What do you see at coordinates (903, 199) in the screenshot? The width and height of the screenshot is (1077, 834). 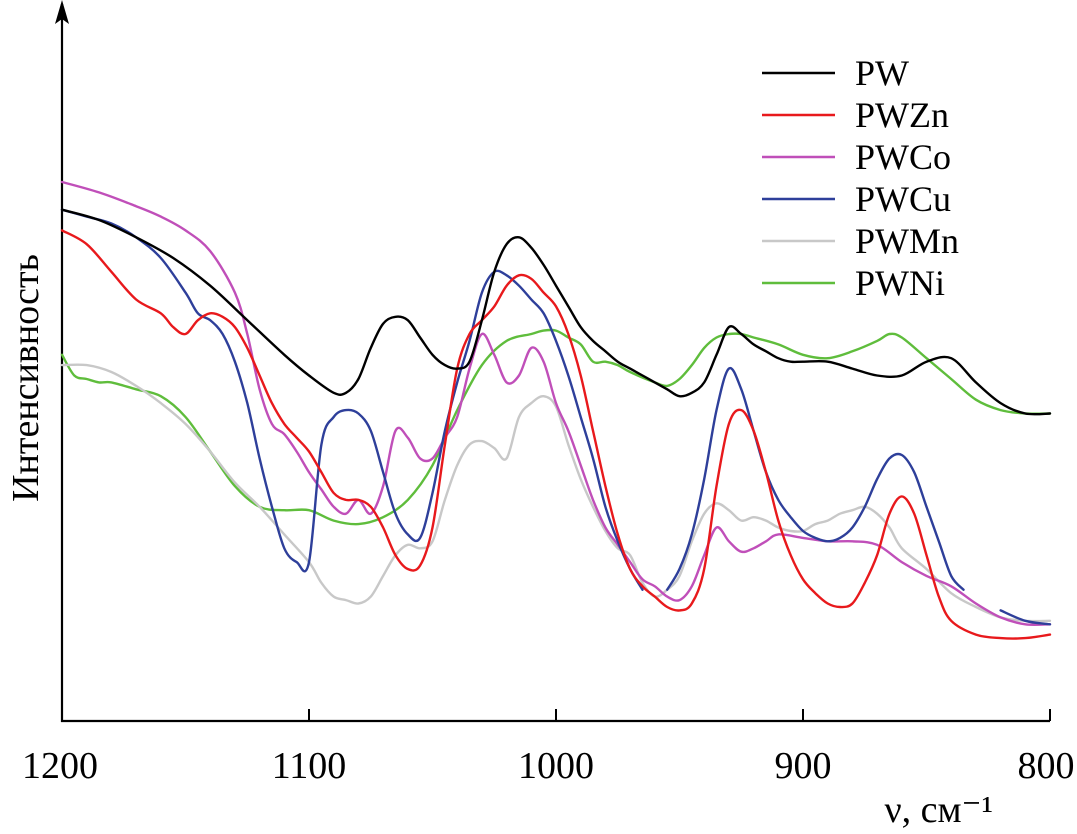 I see `legend-label-pwcu: PWCu` at bounding box center [903, 199].